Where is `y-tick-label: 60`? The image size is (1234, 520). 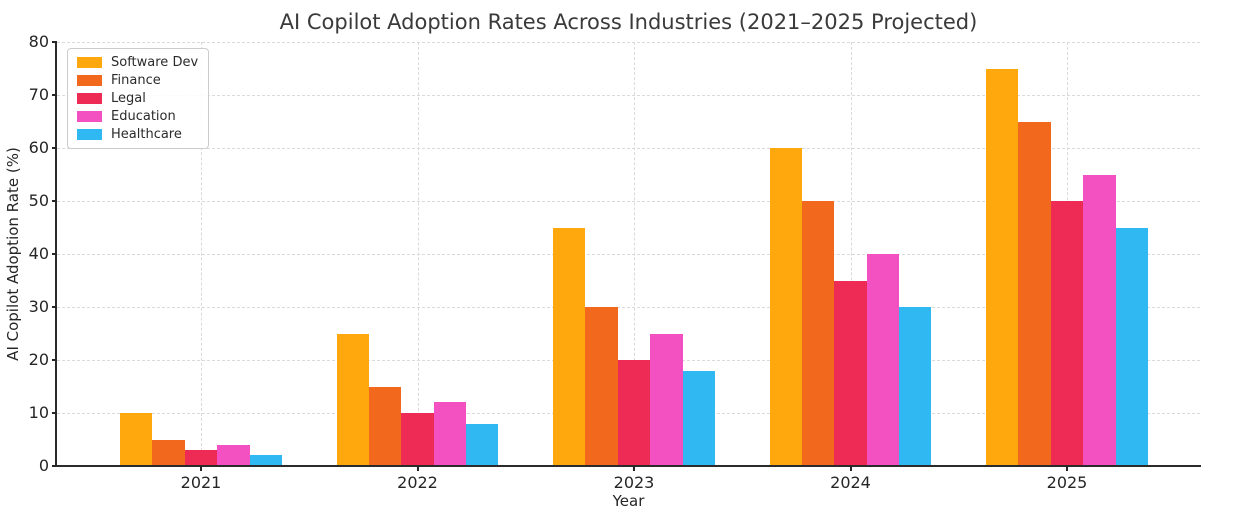
y-tick-label: 60 is located at coordinates (38, 147).